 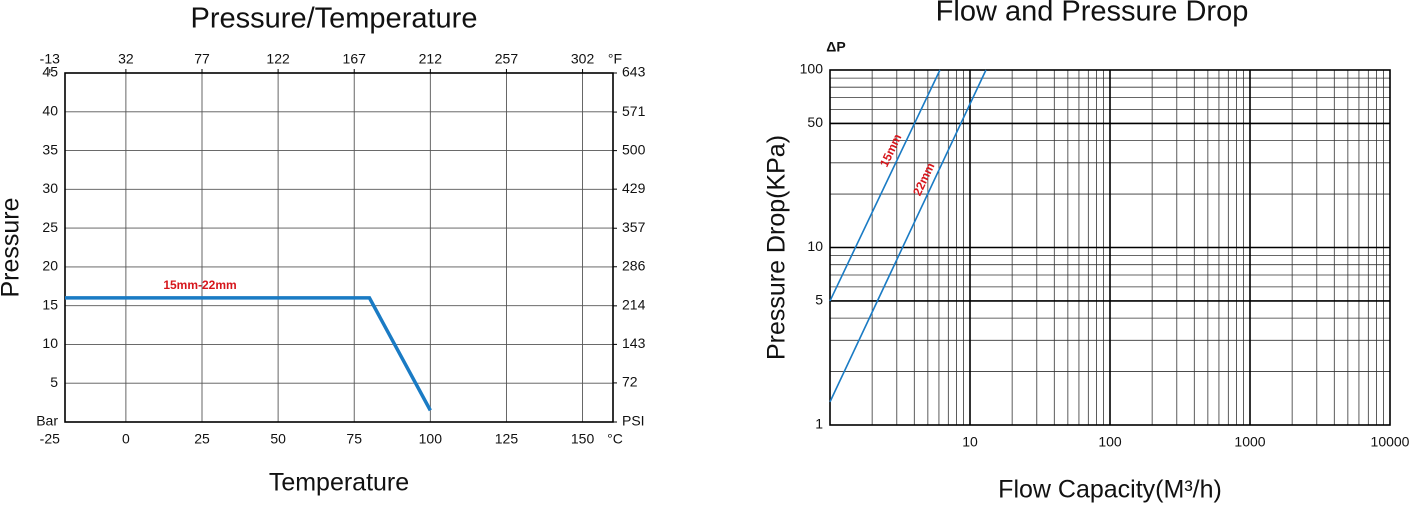 I want to click on y-axis-label: Pressure, so click(x=12, y=247).